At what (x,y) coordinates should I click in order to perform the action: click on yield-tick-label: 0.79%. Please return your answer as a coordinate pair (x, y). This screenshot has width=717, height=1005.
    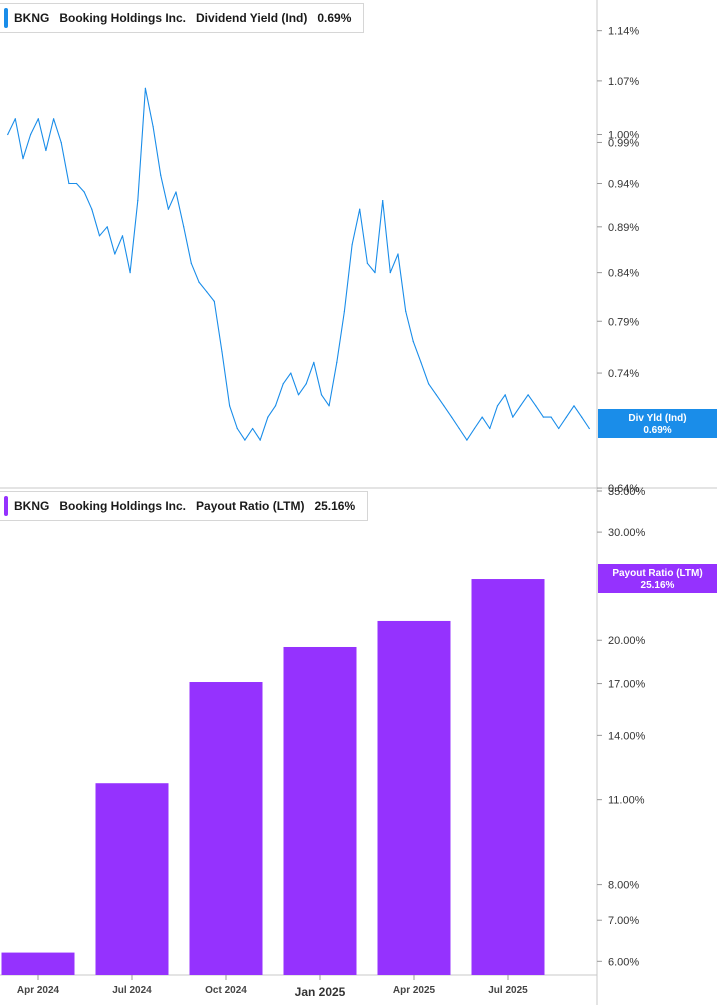
    Looking at the image, I should click on (623, 322).